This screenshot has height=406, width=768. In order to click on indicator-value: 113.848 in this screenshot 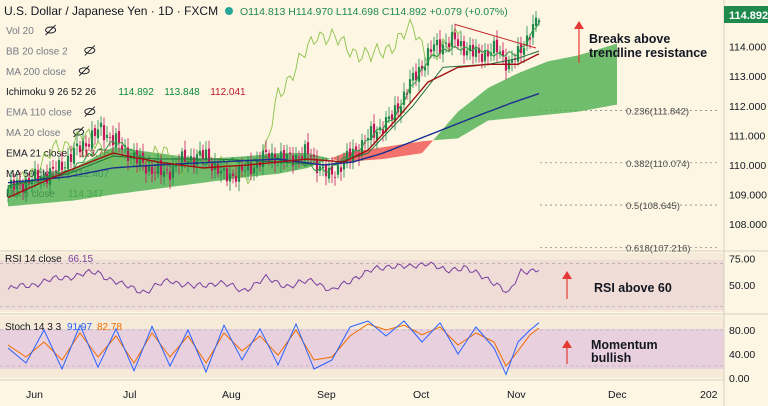, I will do `click(182, 92)`.